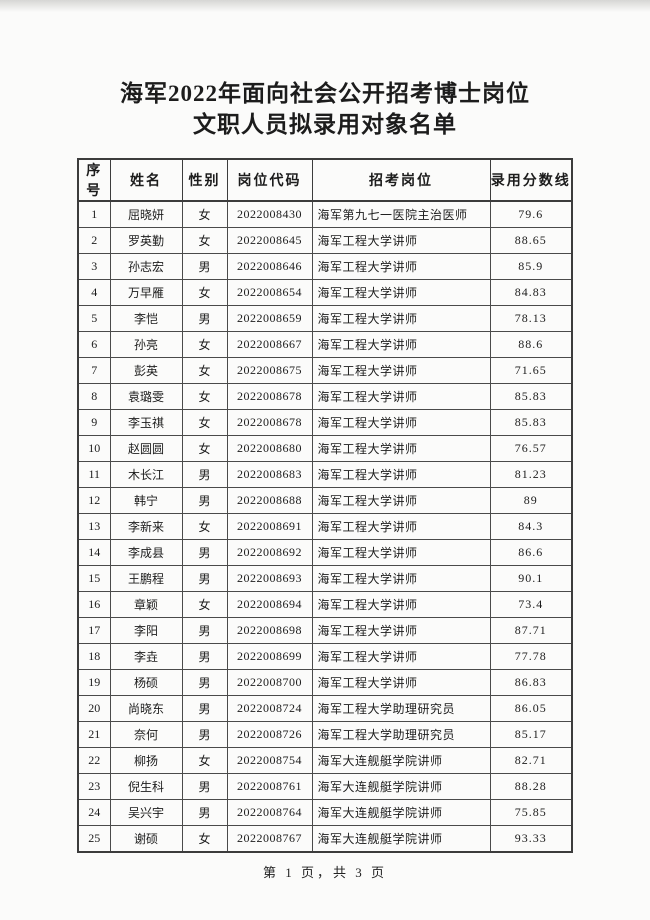  What do you see at coordinates (531, 240) in the screenshot?
I see `cell-score: 88.65` at bounding box center [531, 240].